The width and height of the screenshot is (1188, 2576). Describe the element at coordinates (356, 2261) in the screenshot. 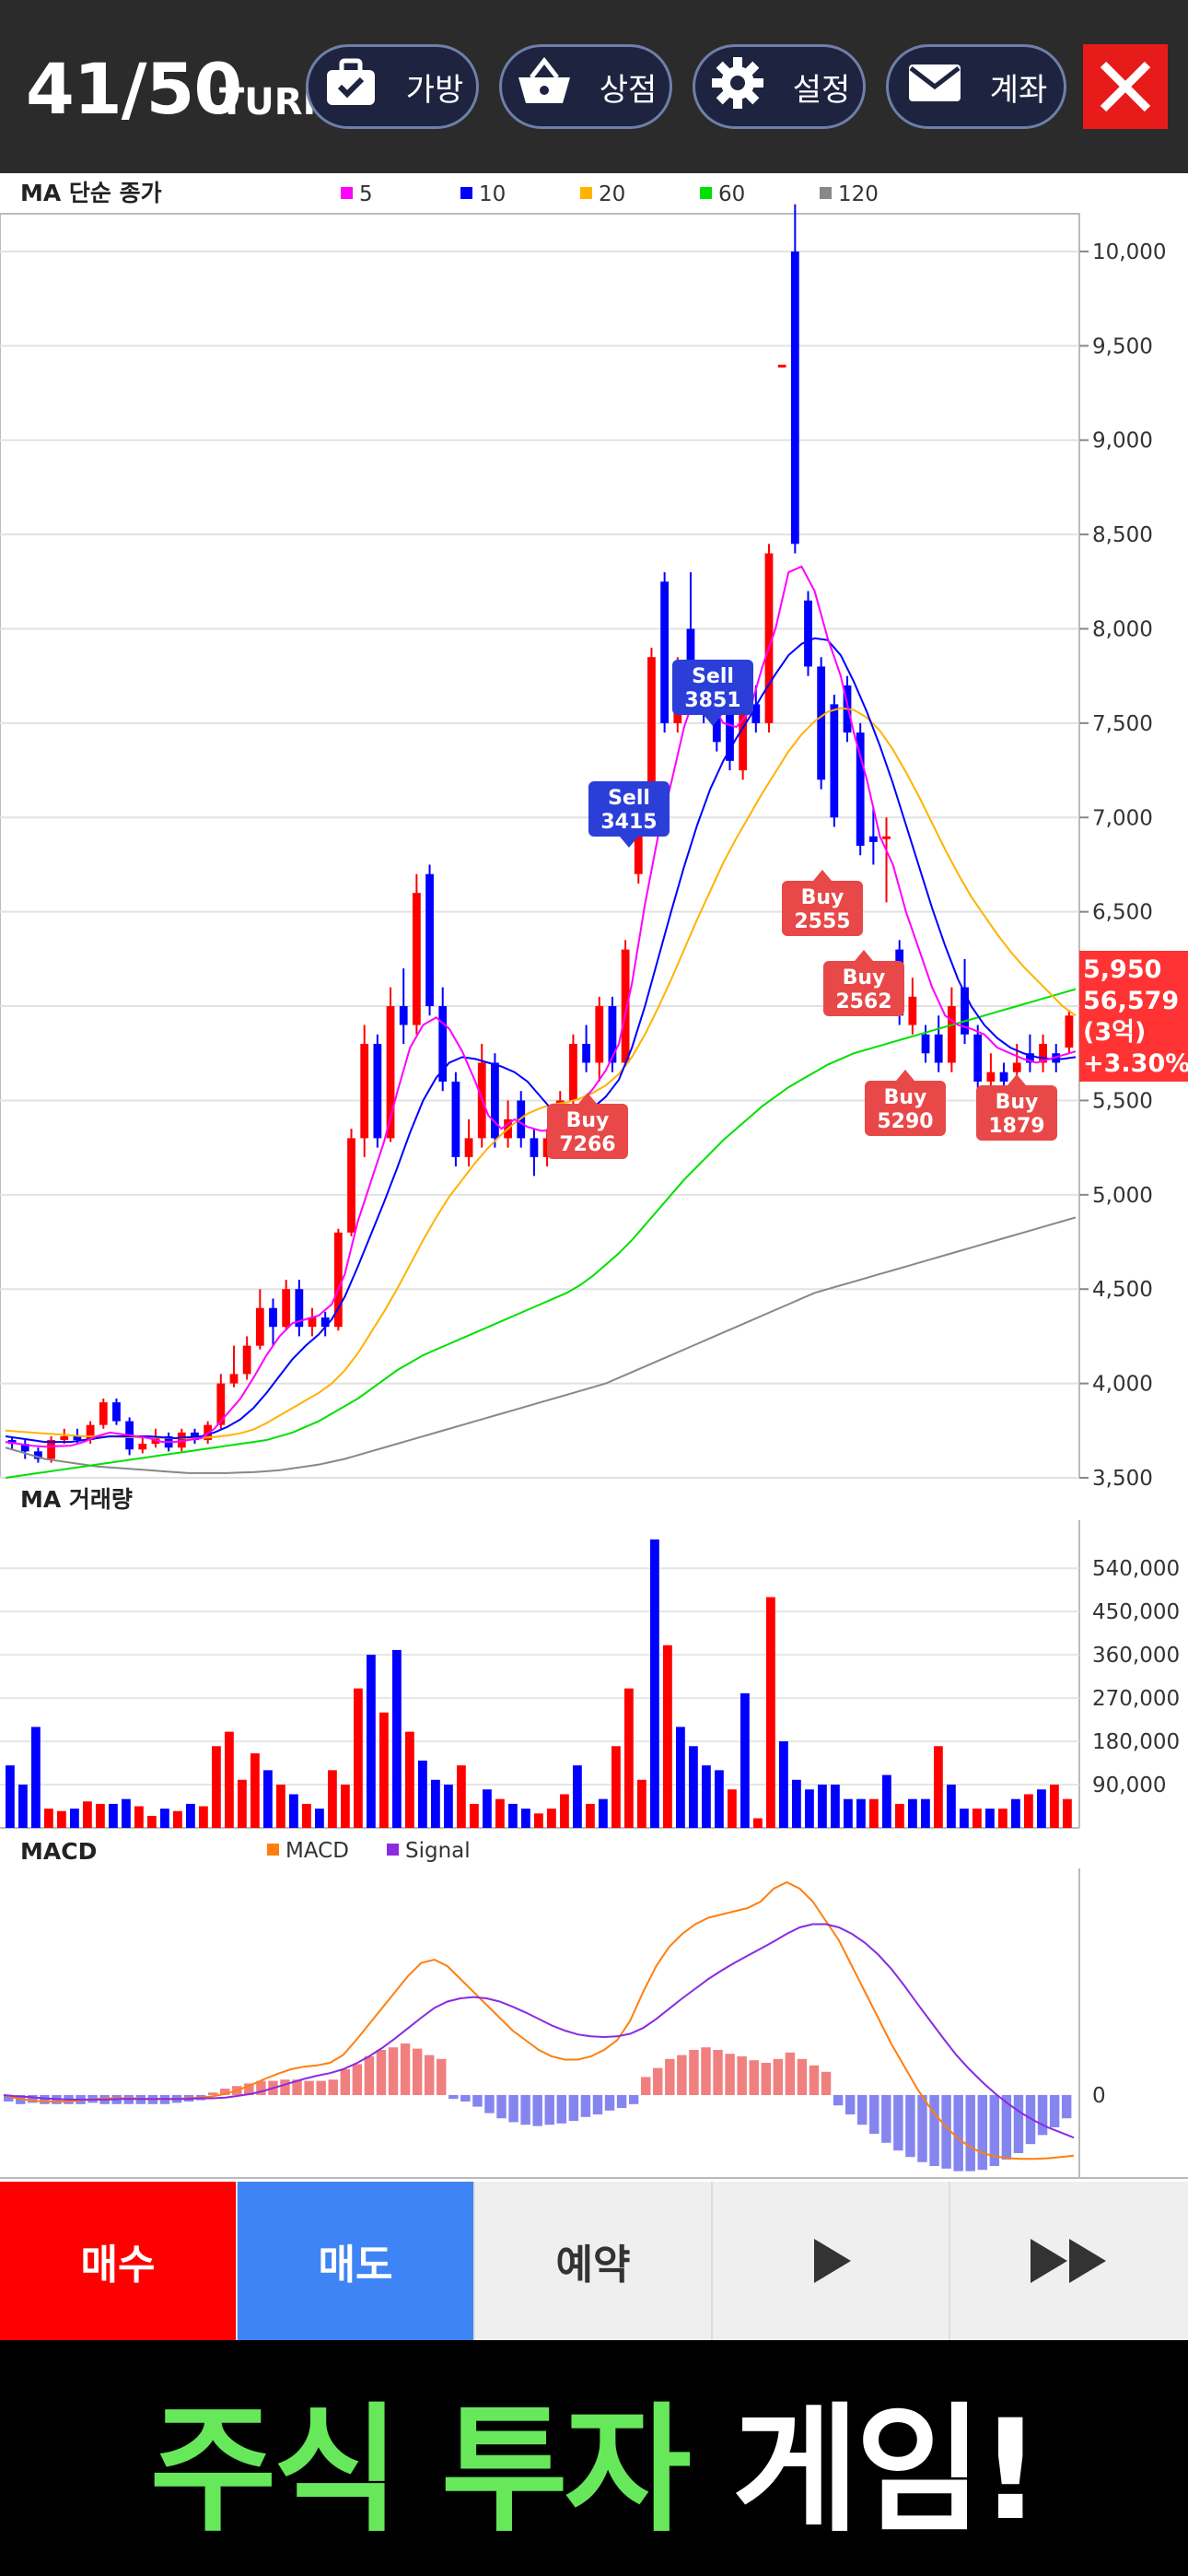

I see `sell-button: 매도` at that location.